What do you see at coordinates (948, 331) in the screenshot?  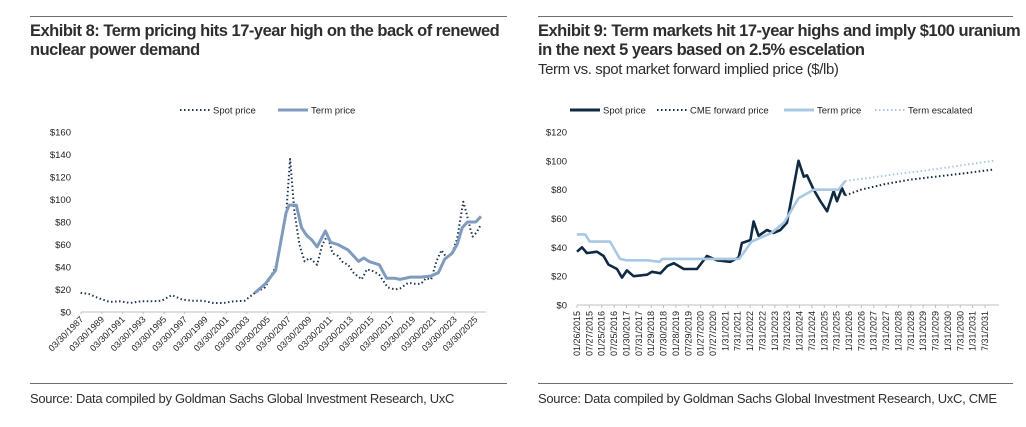 I see `x-tick-label: 1/31/2030` at bounding box center [948, 331].